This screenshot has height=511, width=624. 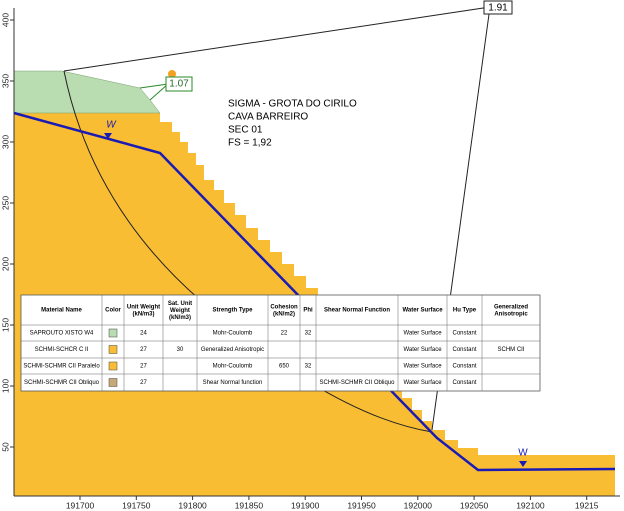 I want to click on table-header: Generalized Anisotropic, so click(x=511, y=310).